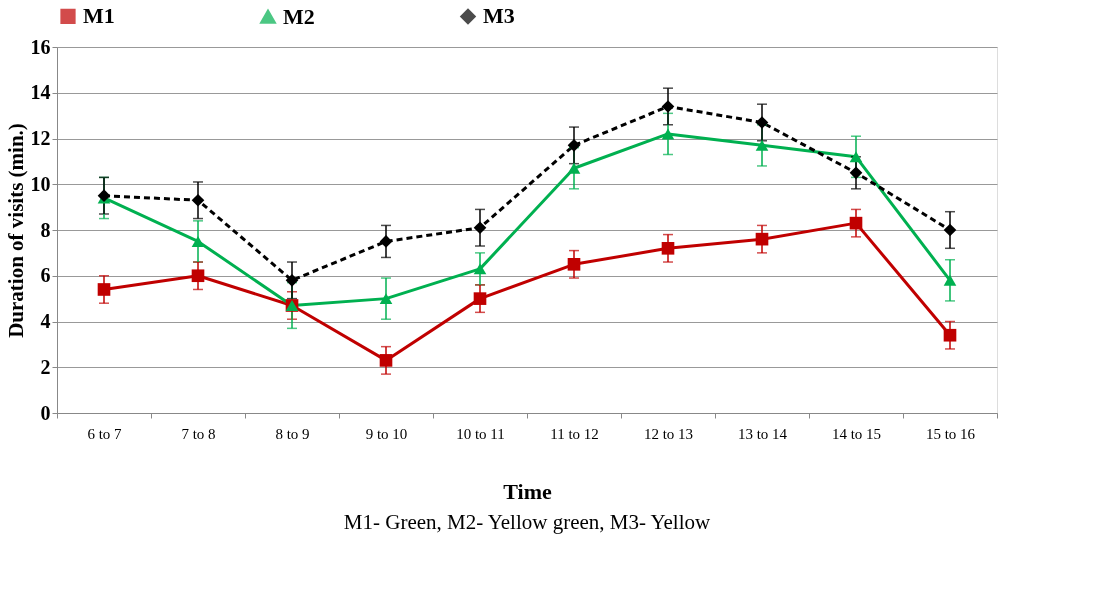 The width and height of the screenshot is (1103, 607). I want to click on y-tick-label: 10, so click(40, 183).